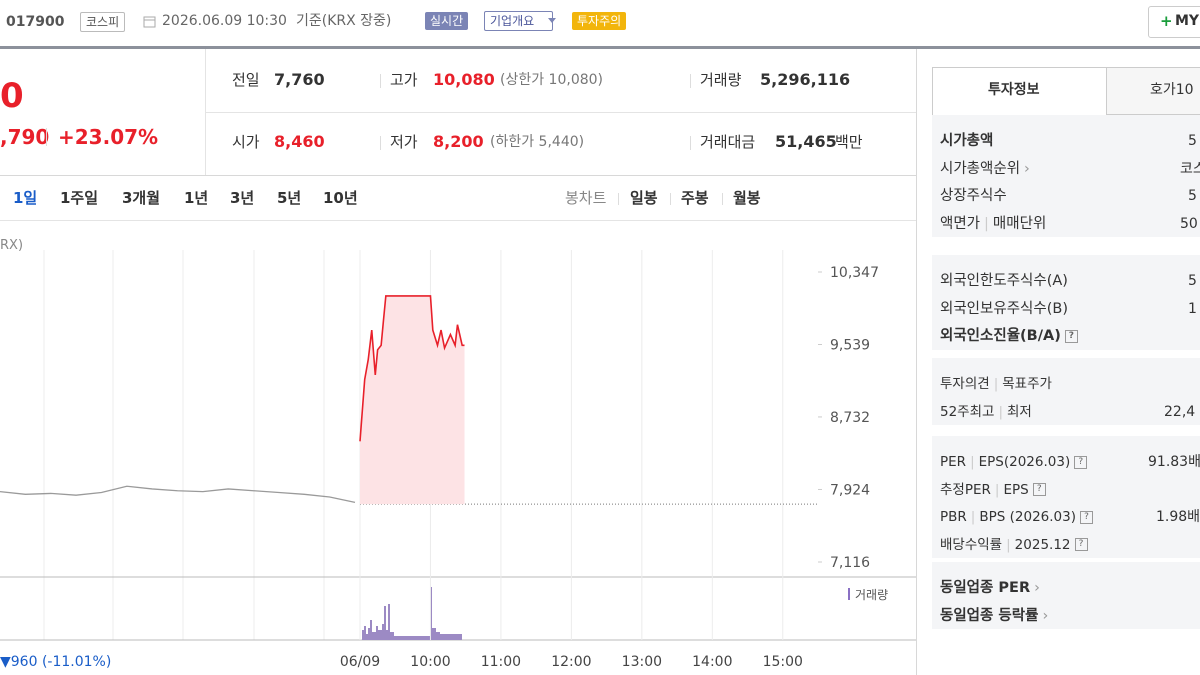  What do you see at coordinates (965, 489) in the screenshot?
I see `info-label: 추정PER` at bounding box center [965, 489].